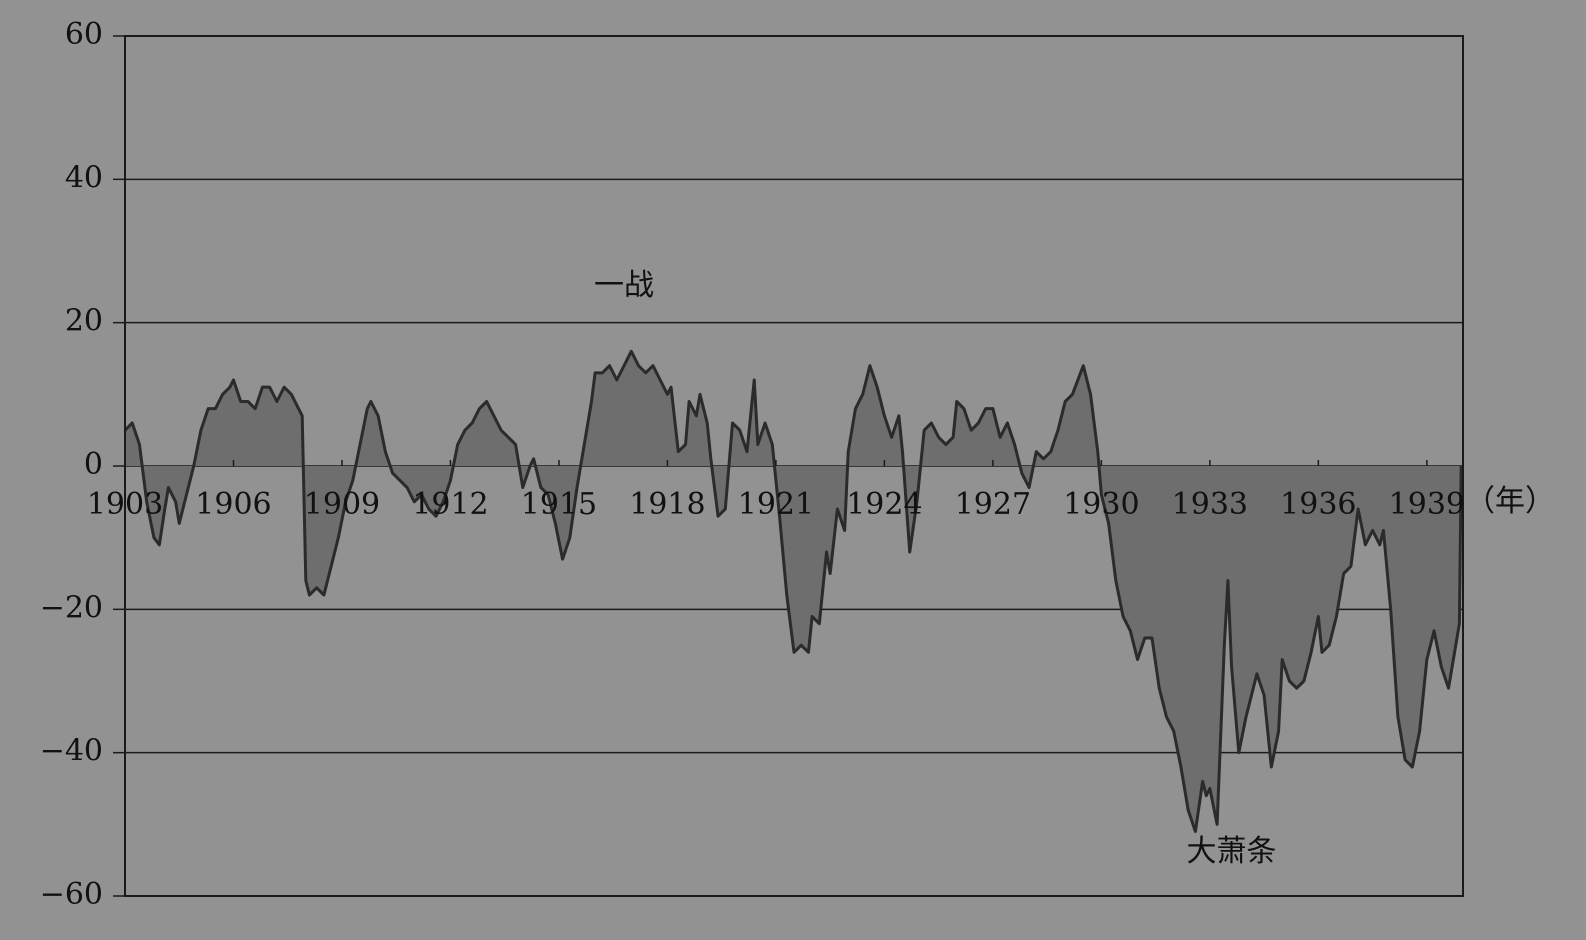  I want to click on x-tick-label: 1924, so click(884, 504).